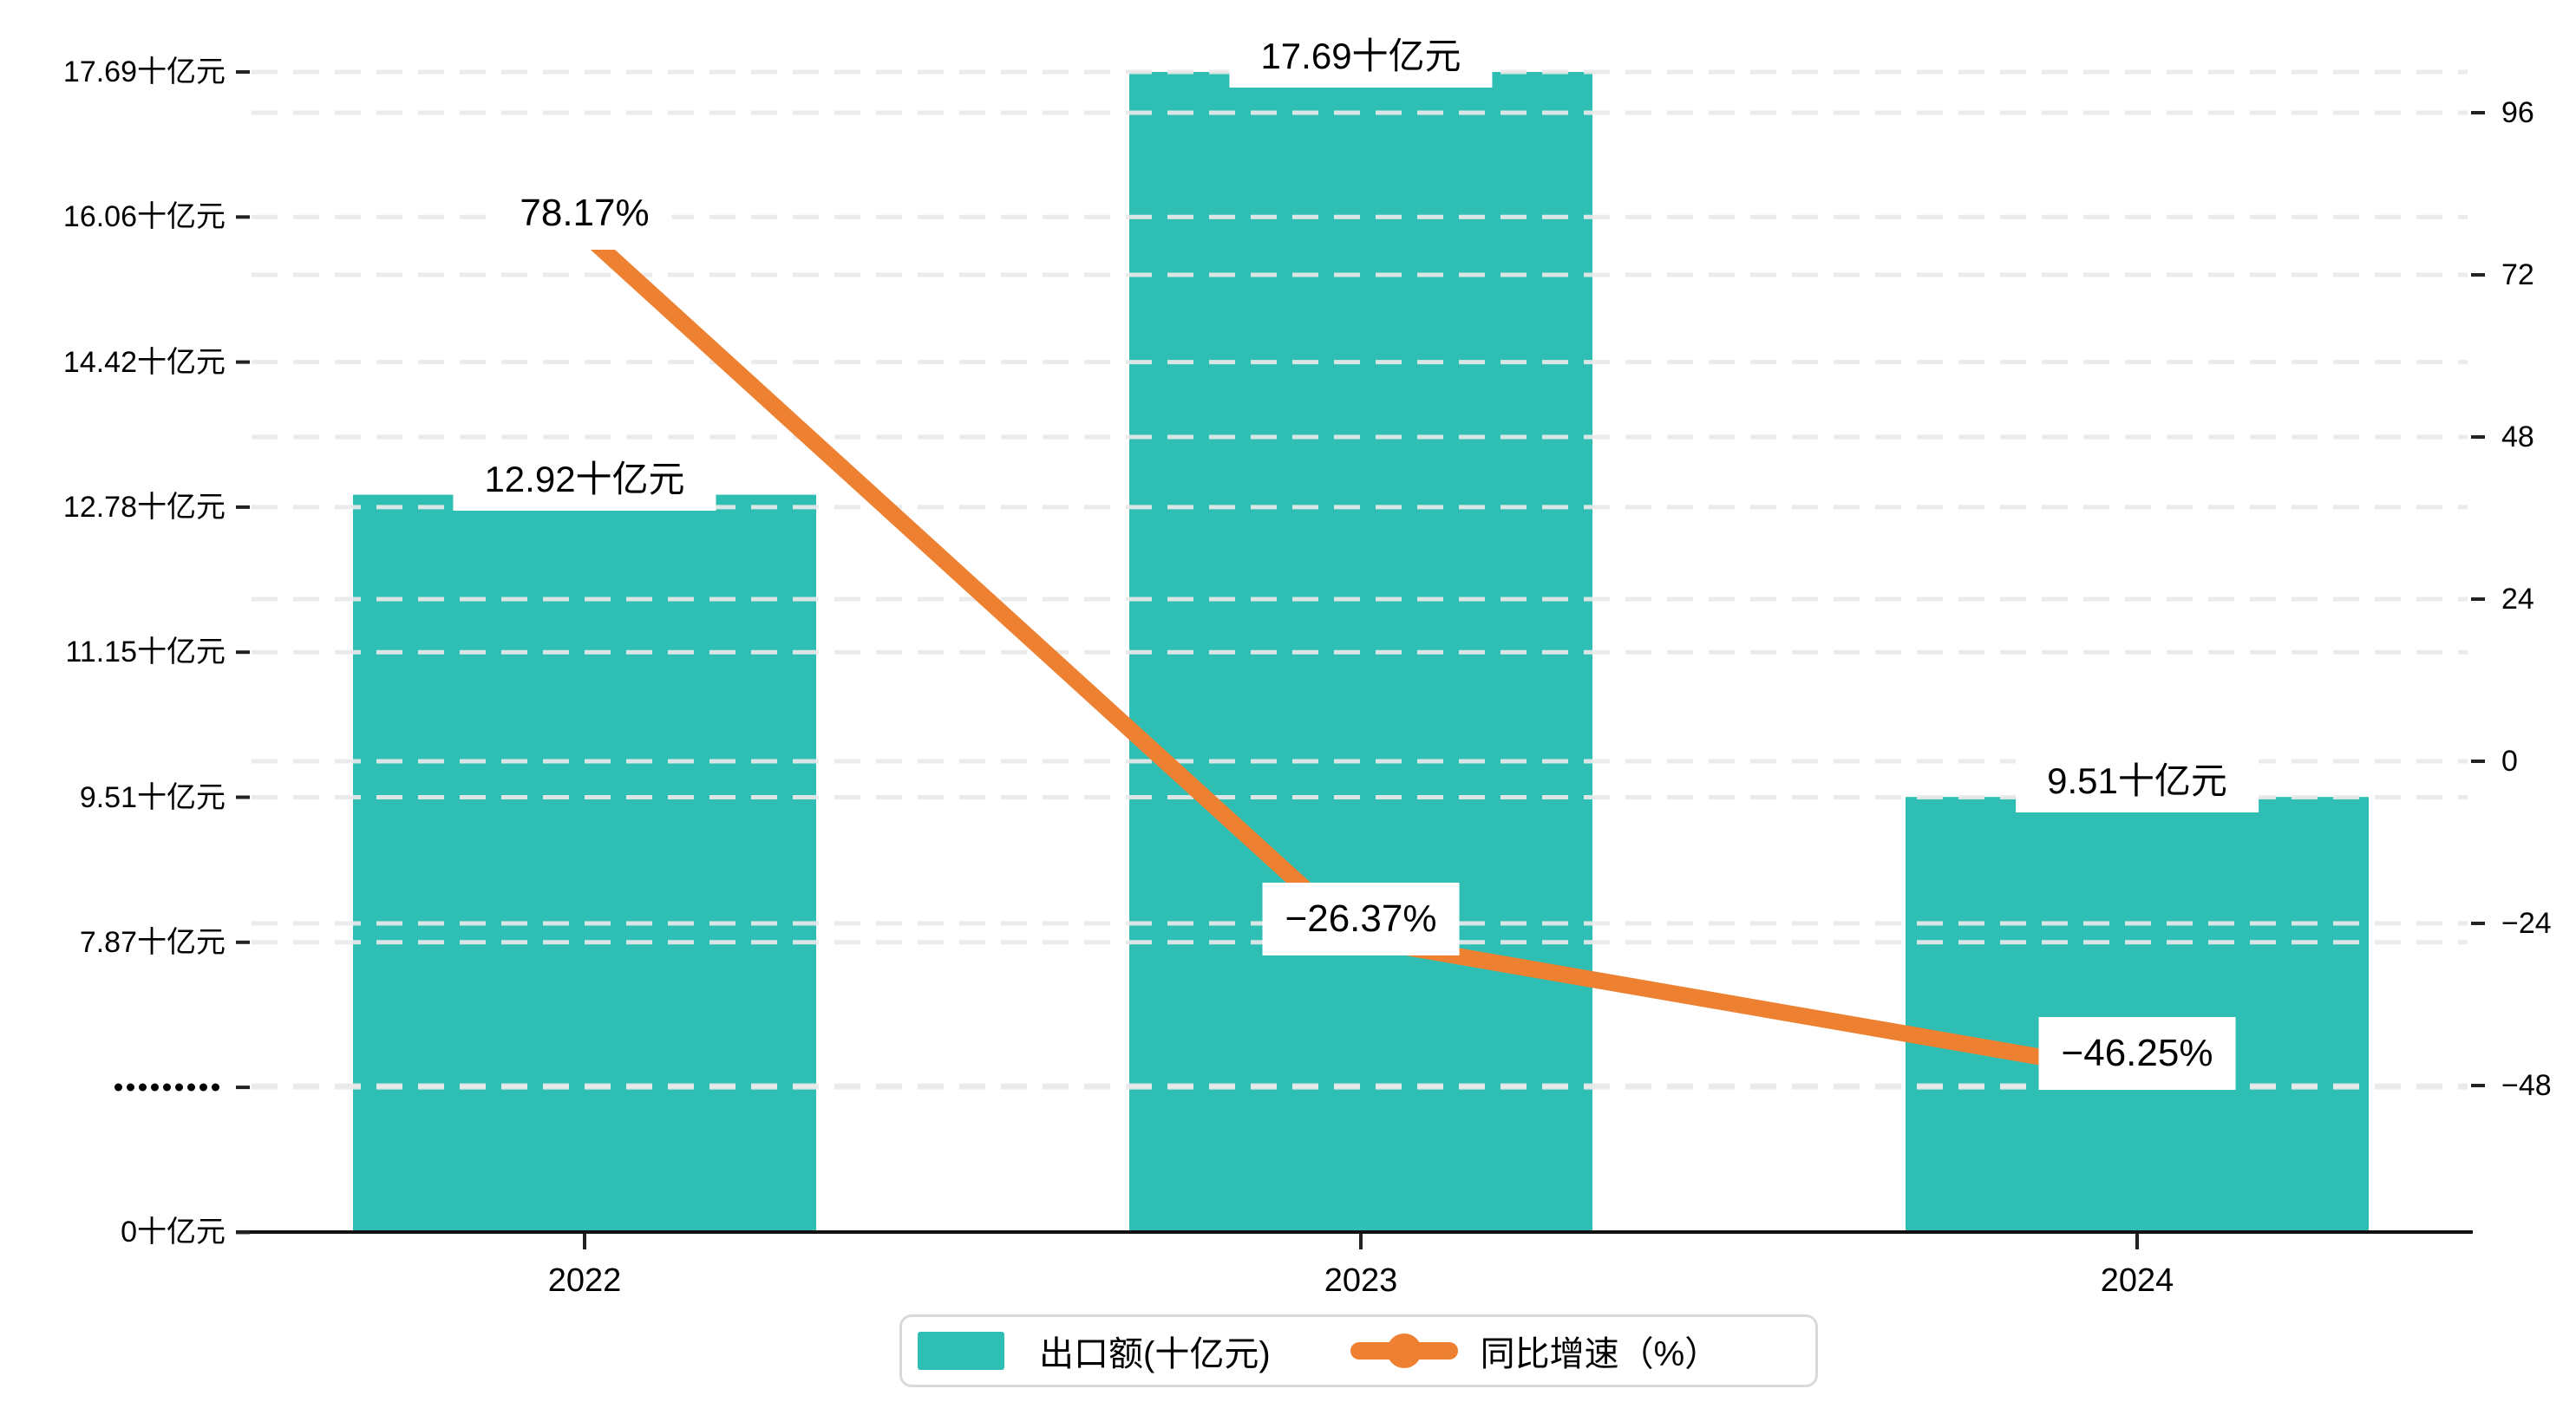  Describe the element at coordinates (152, 797) in the screenshot. I see `left-axis-tick-label: 9.51十亿元` at that location.